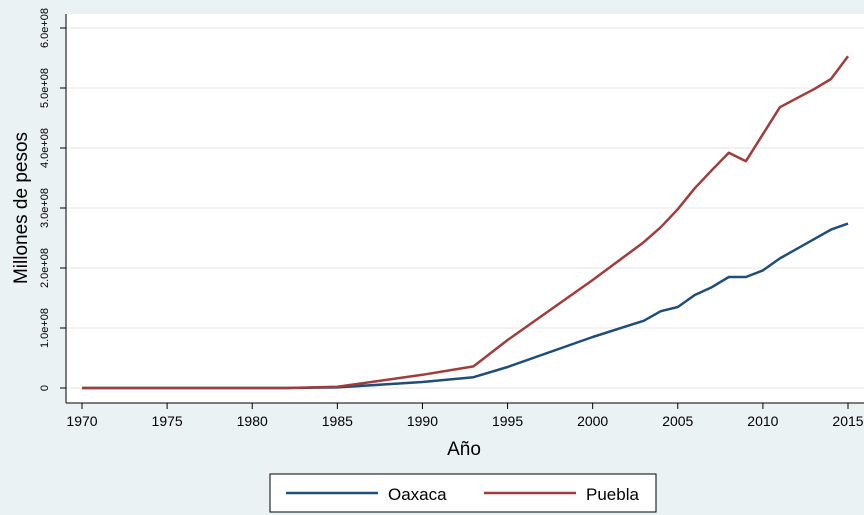 This screenshot has width=864, height=515. I want to click on x-tick-label: 2015, so click(847, 421).